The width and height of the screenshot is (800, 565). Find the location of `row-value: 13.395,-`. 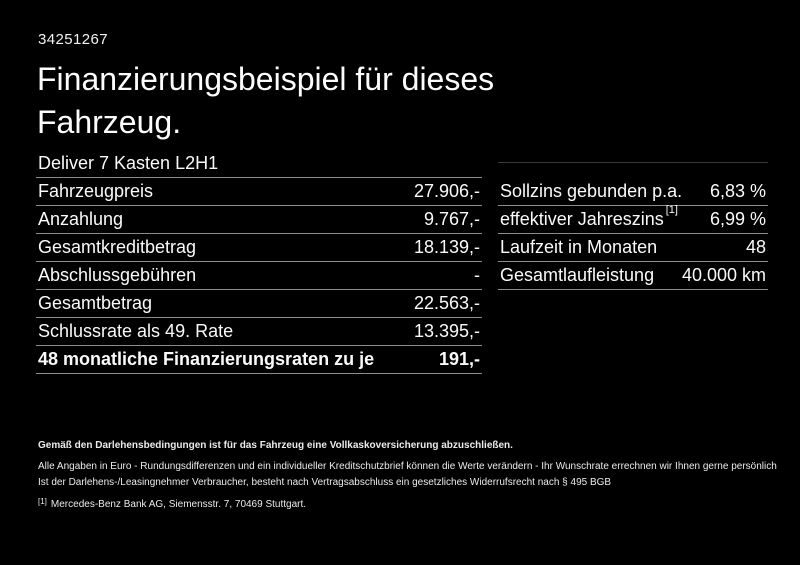

row-value: 13.395,- is located at coordinates (446, 331).